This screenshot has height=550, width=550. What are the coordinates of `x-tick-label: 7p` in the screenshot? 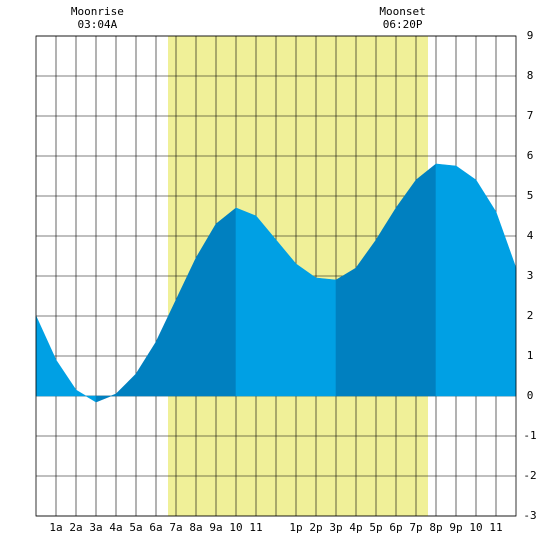 It's located at (415, 527).